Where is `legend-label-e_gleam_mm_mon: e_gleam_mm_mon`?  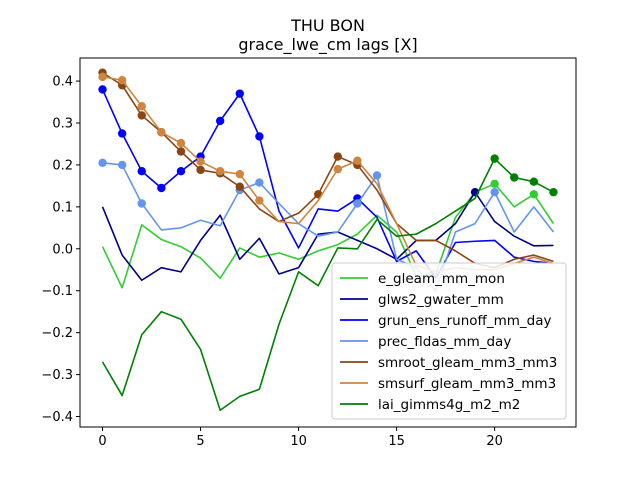 legend-label-e_gleam_mm_mon: e_gleam_mm_mon is located at coordinates (441, 279).